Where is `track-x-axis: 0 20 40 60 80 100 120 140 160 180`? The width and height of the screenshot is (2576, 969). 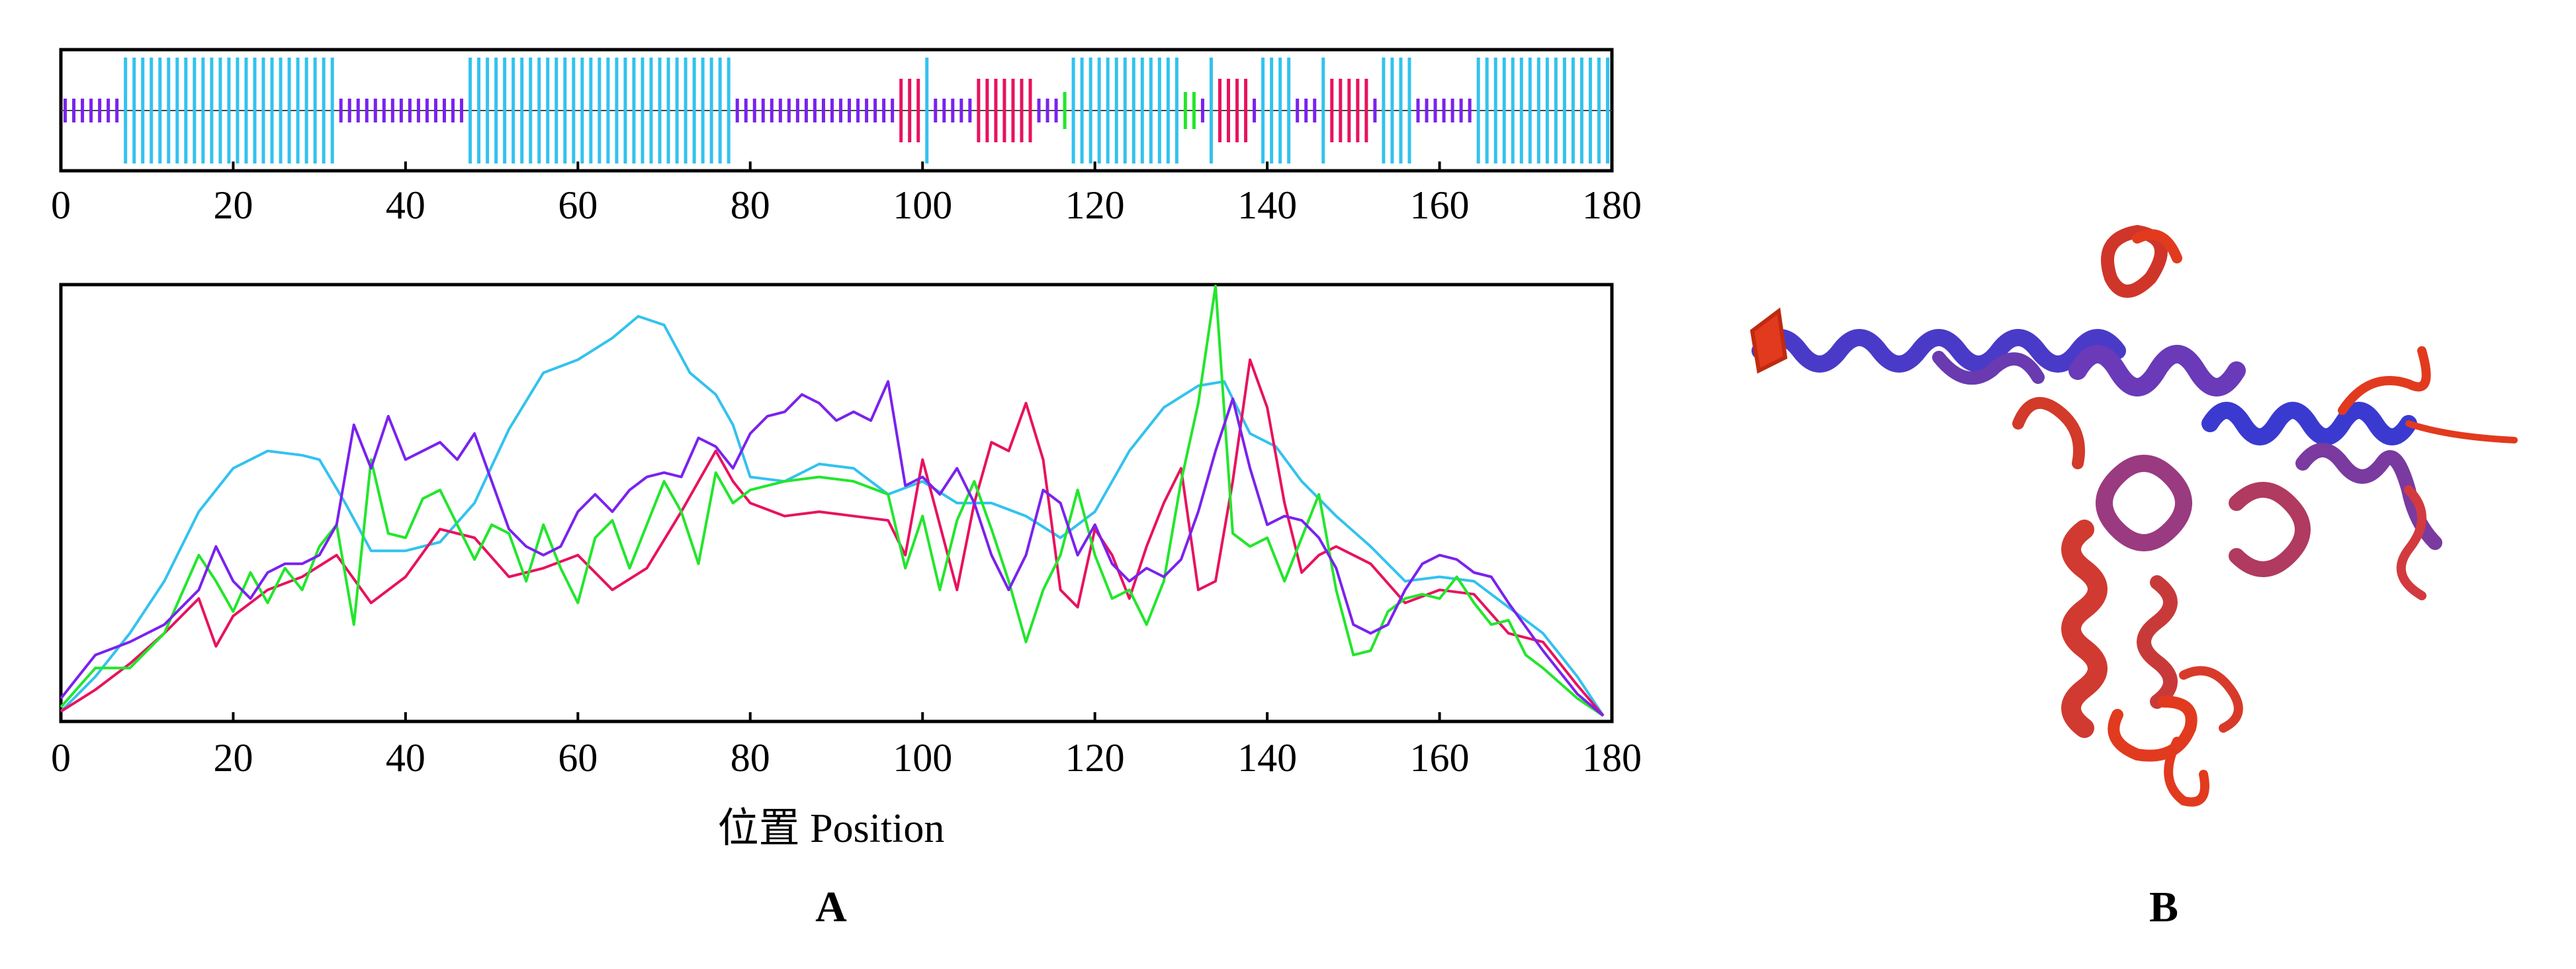
track-x-axis: 0 20 40 60 80 100 120 140 160 180 is located at coordinates (846, 194).